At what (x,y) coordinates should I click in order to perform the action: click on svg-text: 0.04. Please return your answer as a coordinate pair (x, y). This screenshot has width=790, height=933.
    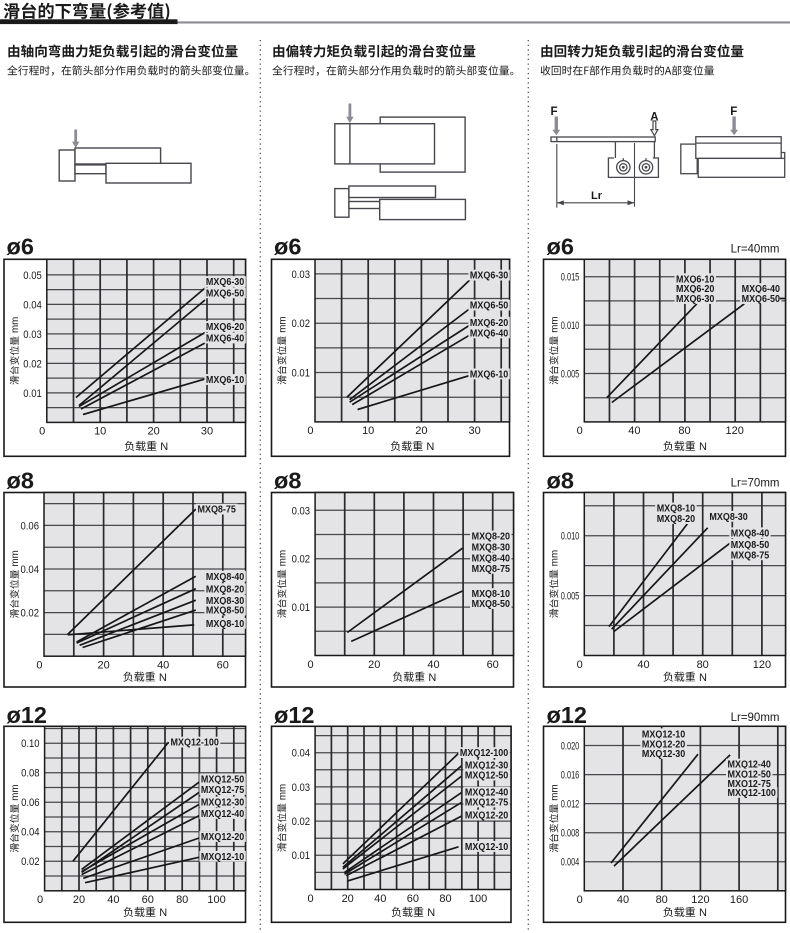
    Looking at the image, I should click on (30, 570).